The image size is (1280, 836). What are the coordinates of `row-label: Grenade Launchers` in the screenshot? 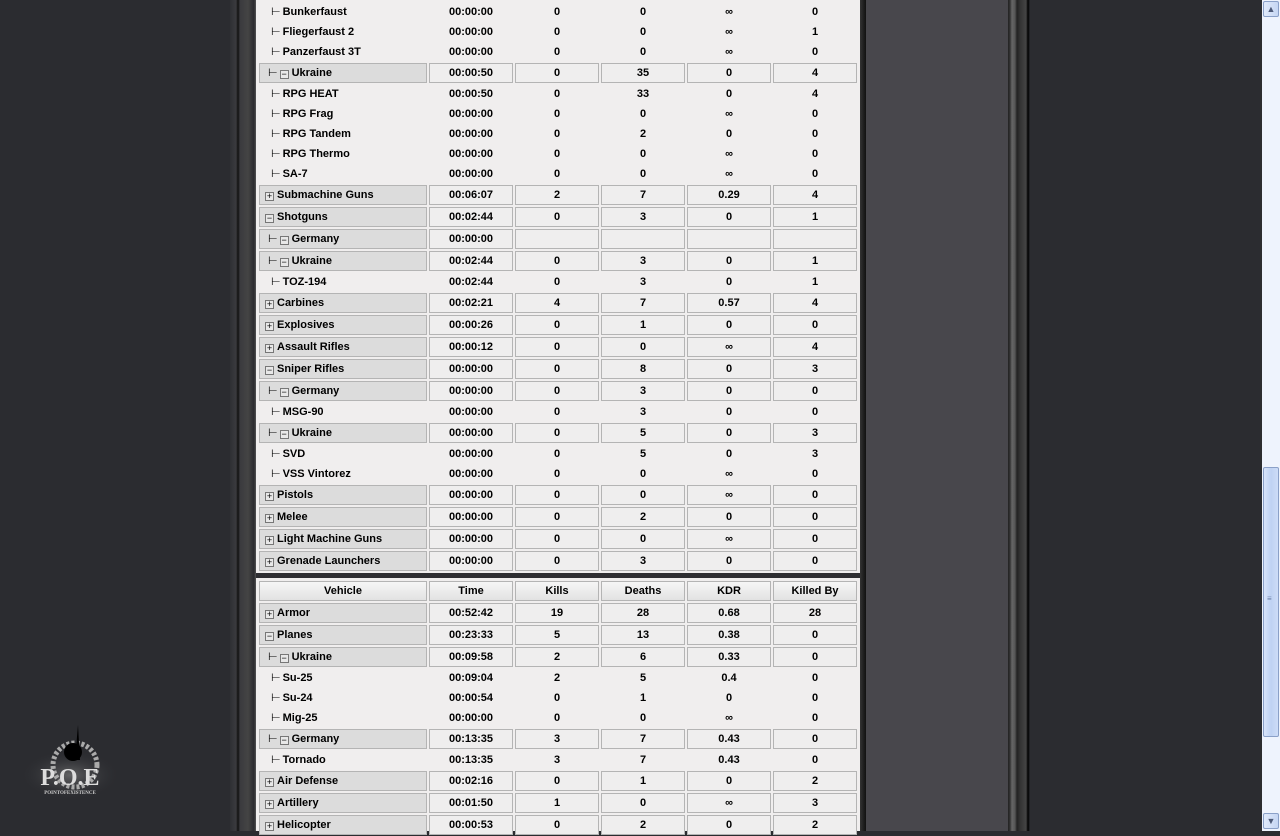 It's located at (329, 561).